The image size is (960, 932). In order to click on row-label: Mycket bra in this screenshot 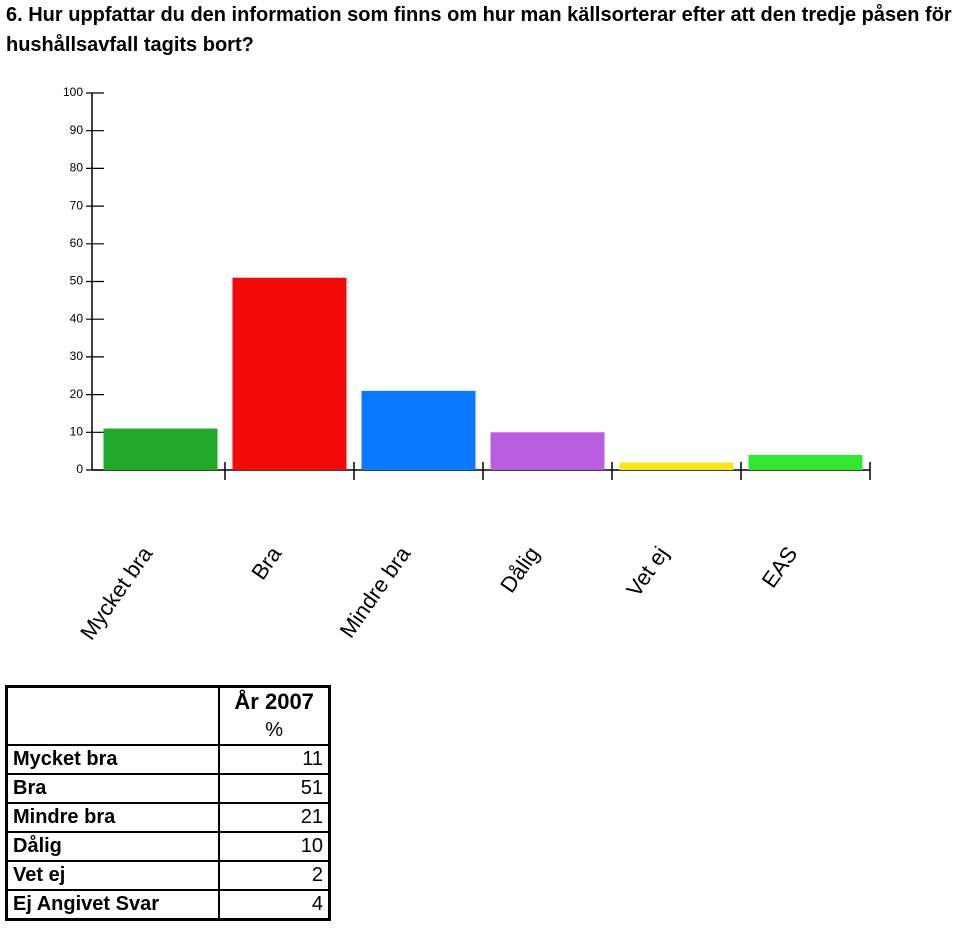, I will do `click(113, 759)`.